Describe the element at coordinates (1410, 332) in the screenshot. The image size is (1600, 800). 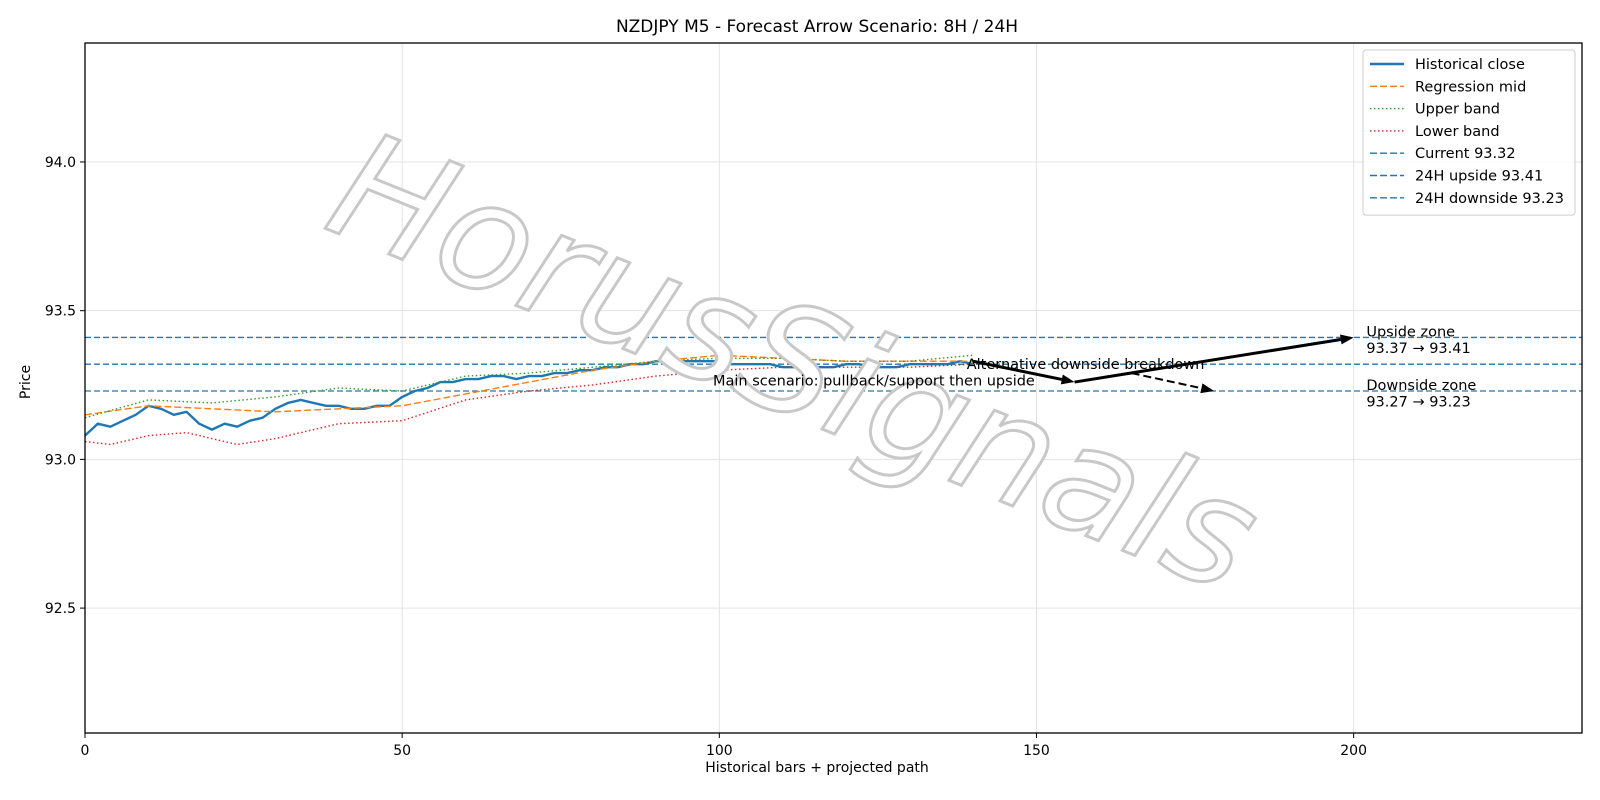
I see `annotation-text: Upside zone` at that location.